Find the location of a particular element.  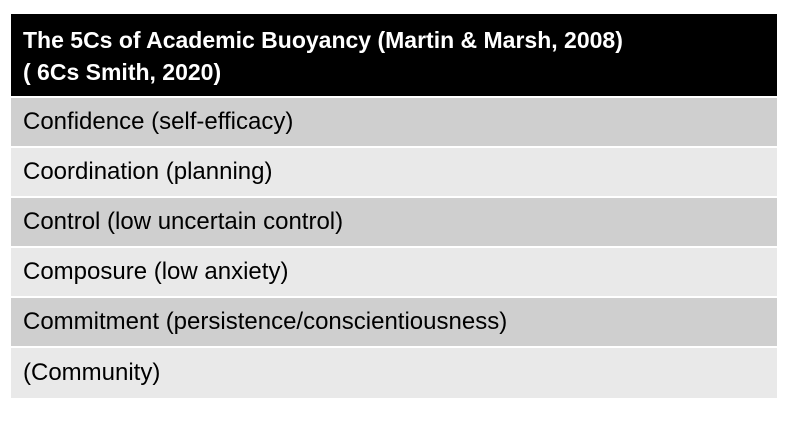

table-row-composure: Composure (low anxiety) is located at coordinates (394, 273).